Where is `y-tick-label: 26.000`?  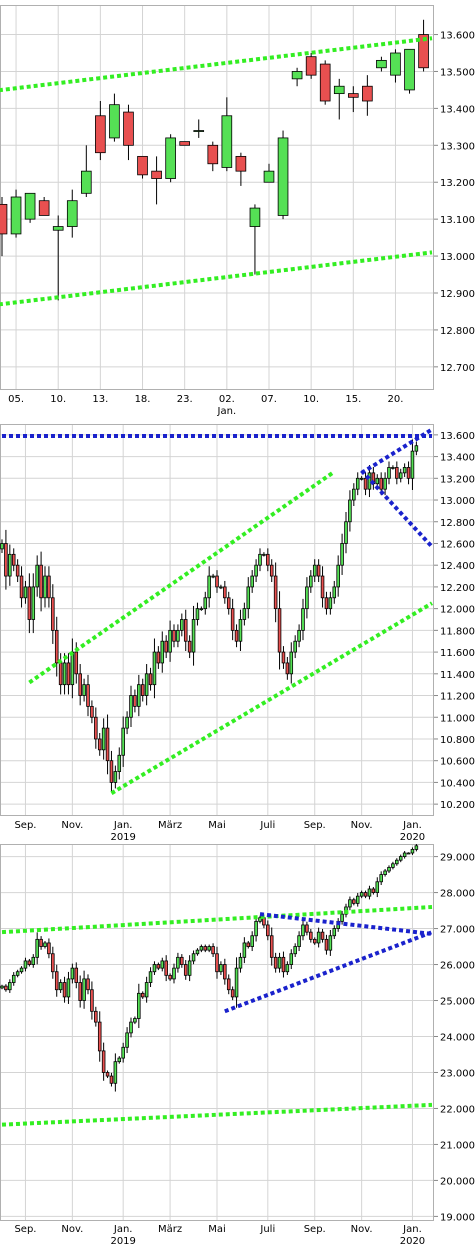
y-tick-label: 26.000 is located at coordinates (457, 966).